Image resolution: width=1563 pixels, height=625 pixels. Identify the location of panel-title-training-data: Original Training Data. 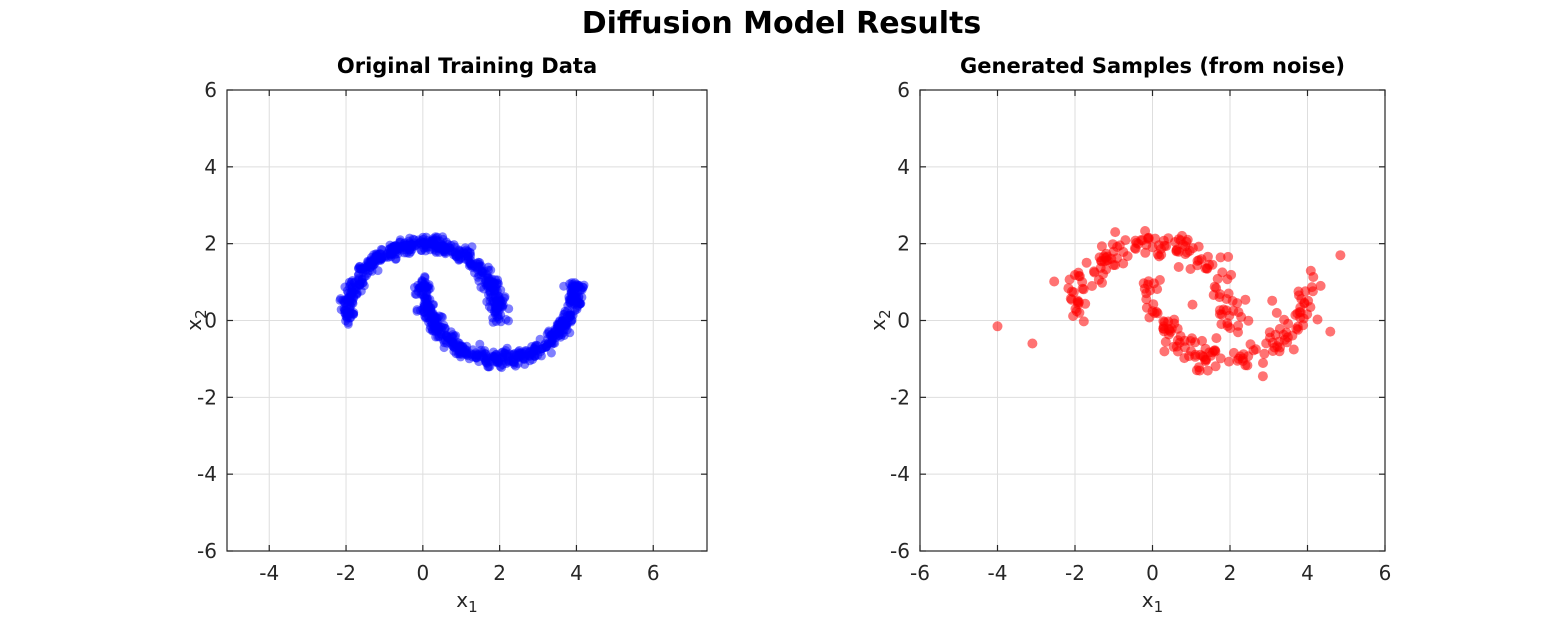
(467, 66).